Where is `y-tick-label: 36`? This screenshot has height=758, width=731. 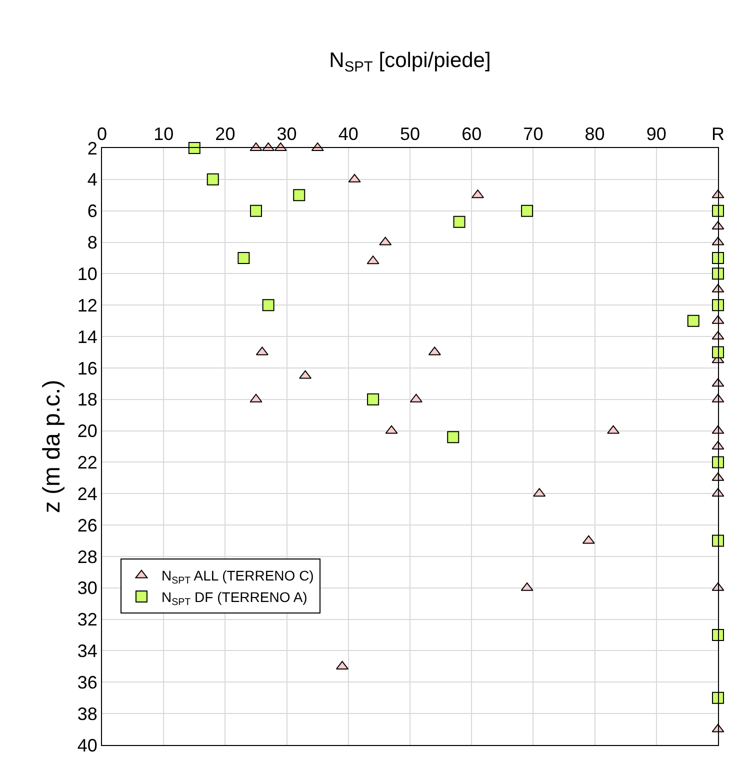
y-tick-label: 36 is located at coordinates (87, 682).